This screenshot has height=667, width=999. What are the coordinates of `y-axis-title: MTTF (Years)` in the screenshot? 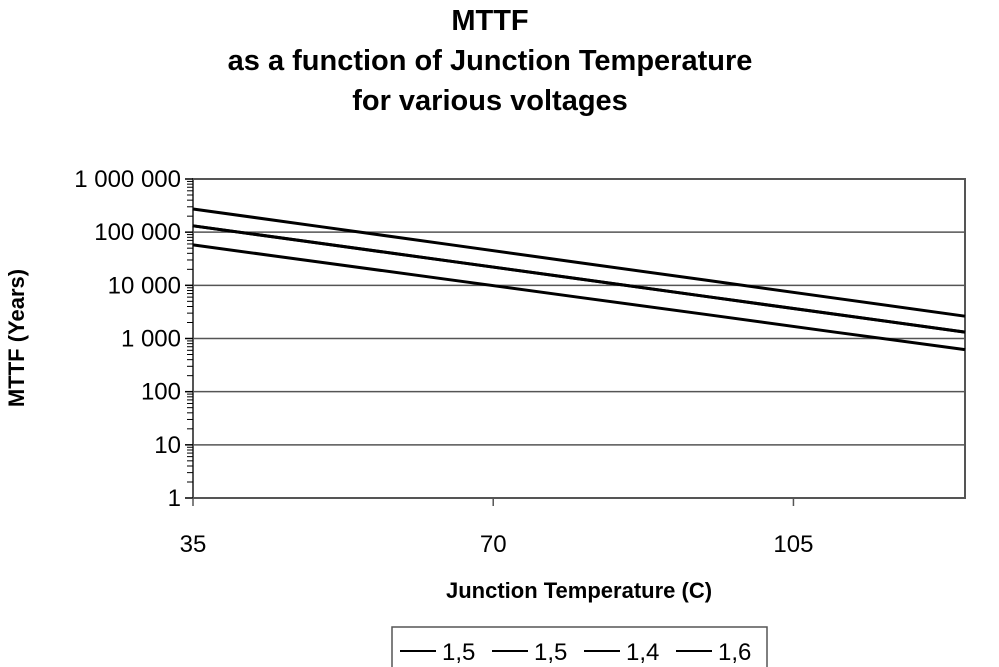 It's located at (16, 338).